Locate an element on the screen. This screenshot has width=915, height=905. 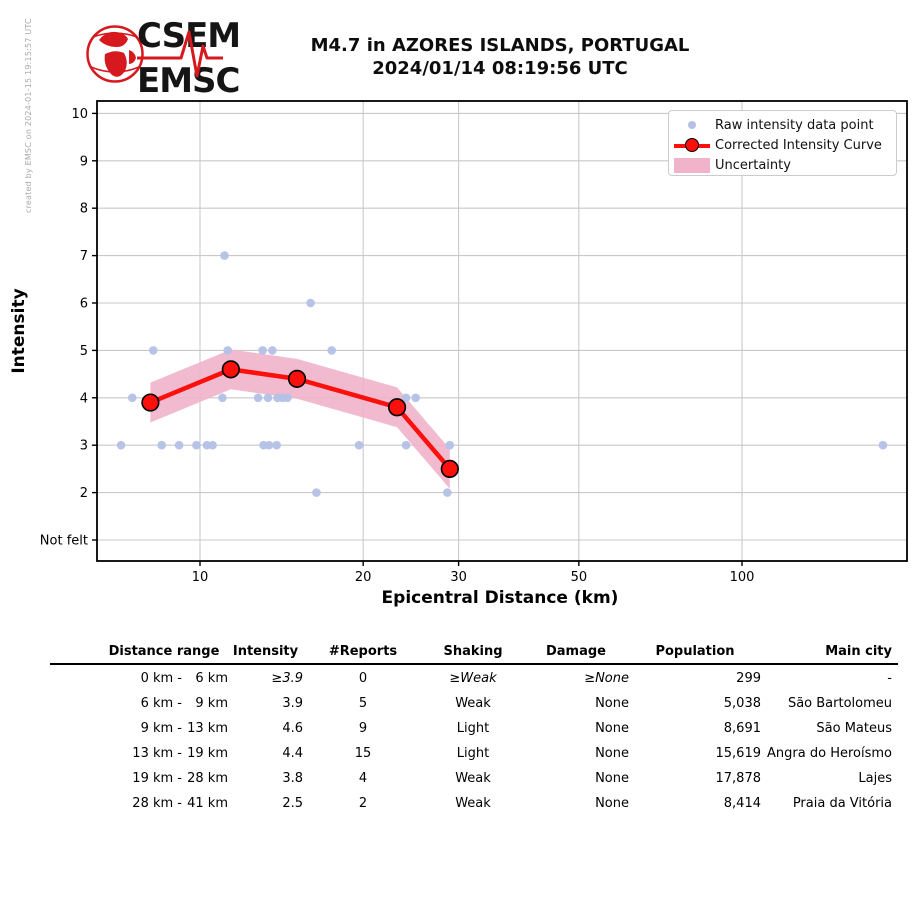
cell-reports: 5 is located at coordinates (363, 703).